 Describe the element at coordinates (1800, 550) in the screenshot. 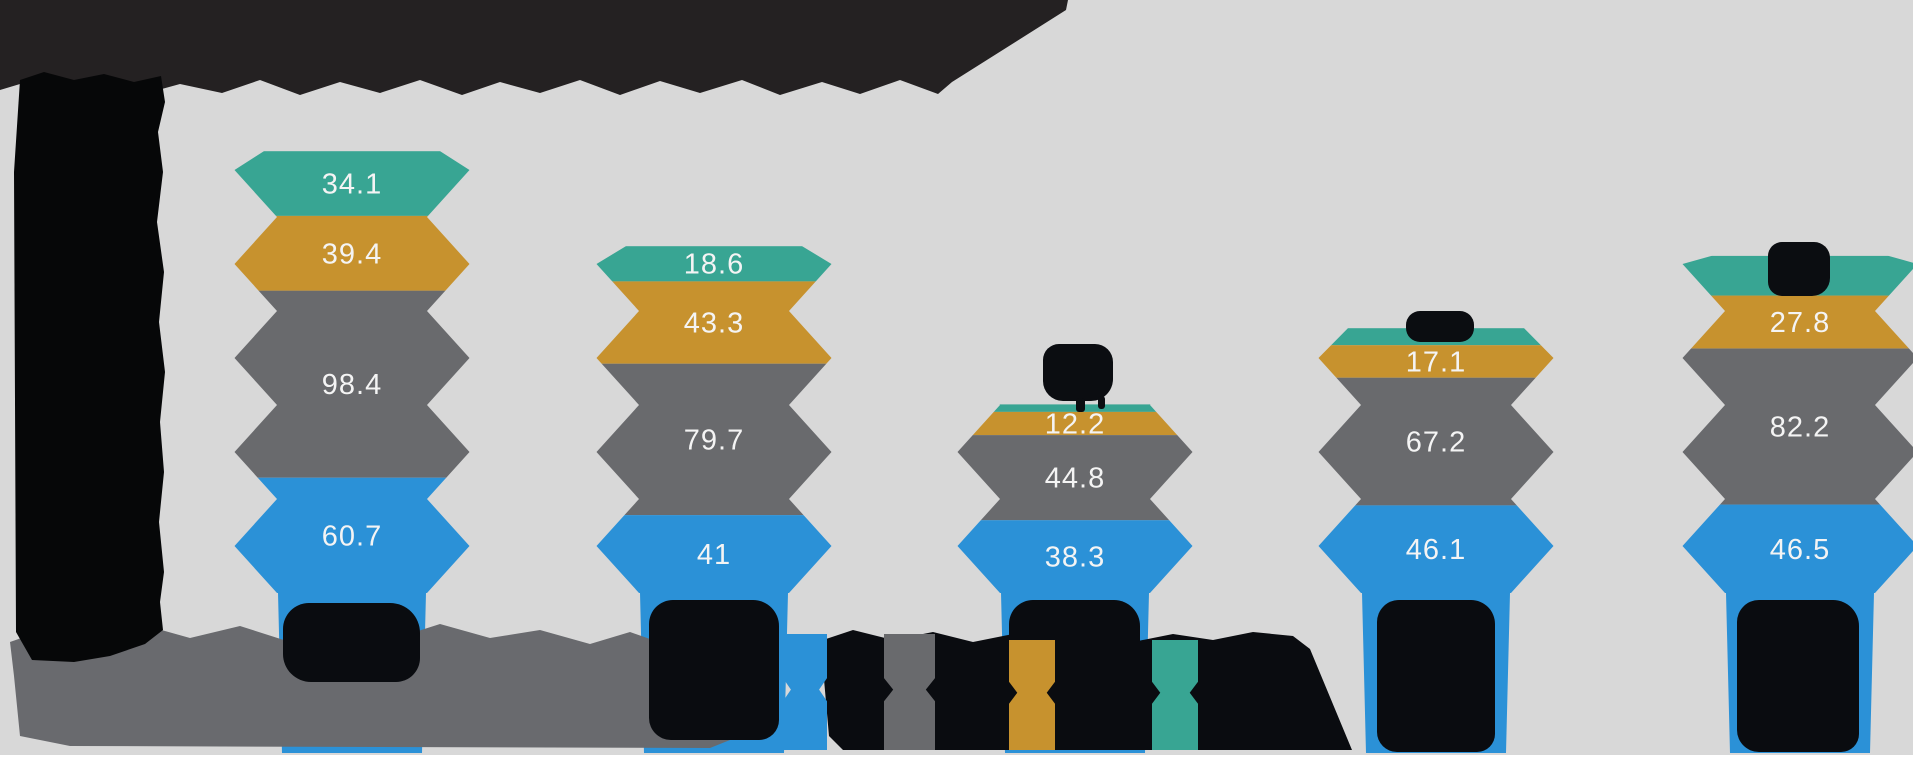

I see `value-label: 46.5` at that location.